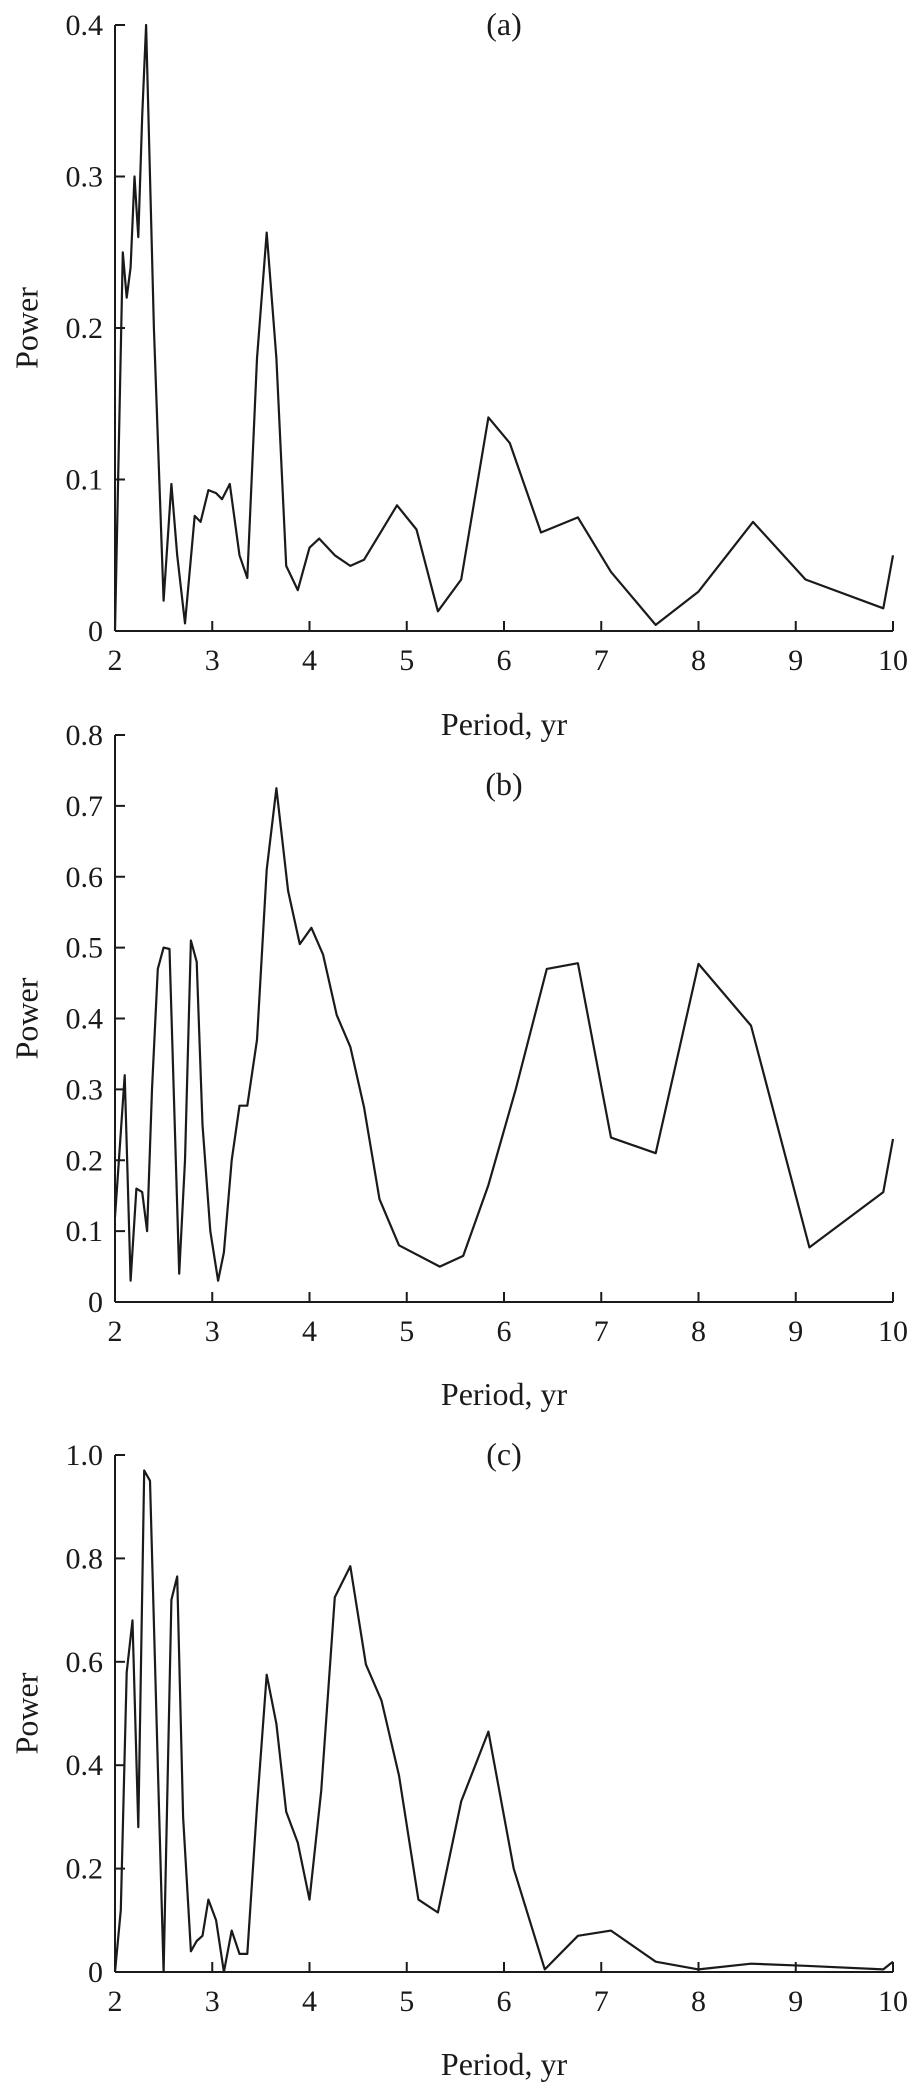 The width and height of the screenshot is (912, 2094). Describe the element at coordinates (85, 806) in the screenshot. I see `y-tick-label: 0.7` at that location.